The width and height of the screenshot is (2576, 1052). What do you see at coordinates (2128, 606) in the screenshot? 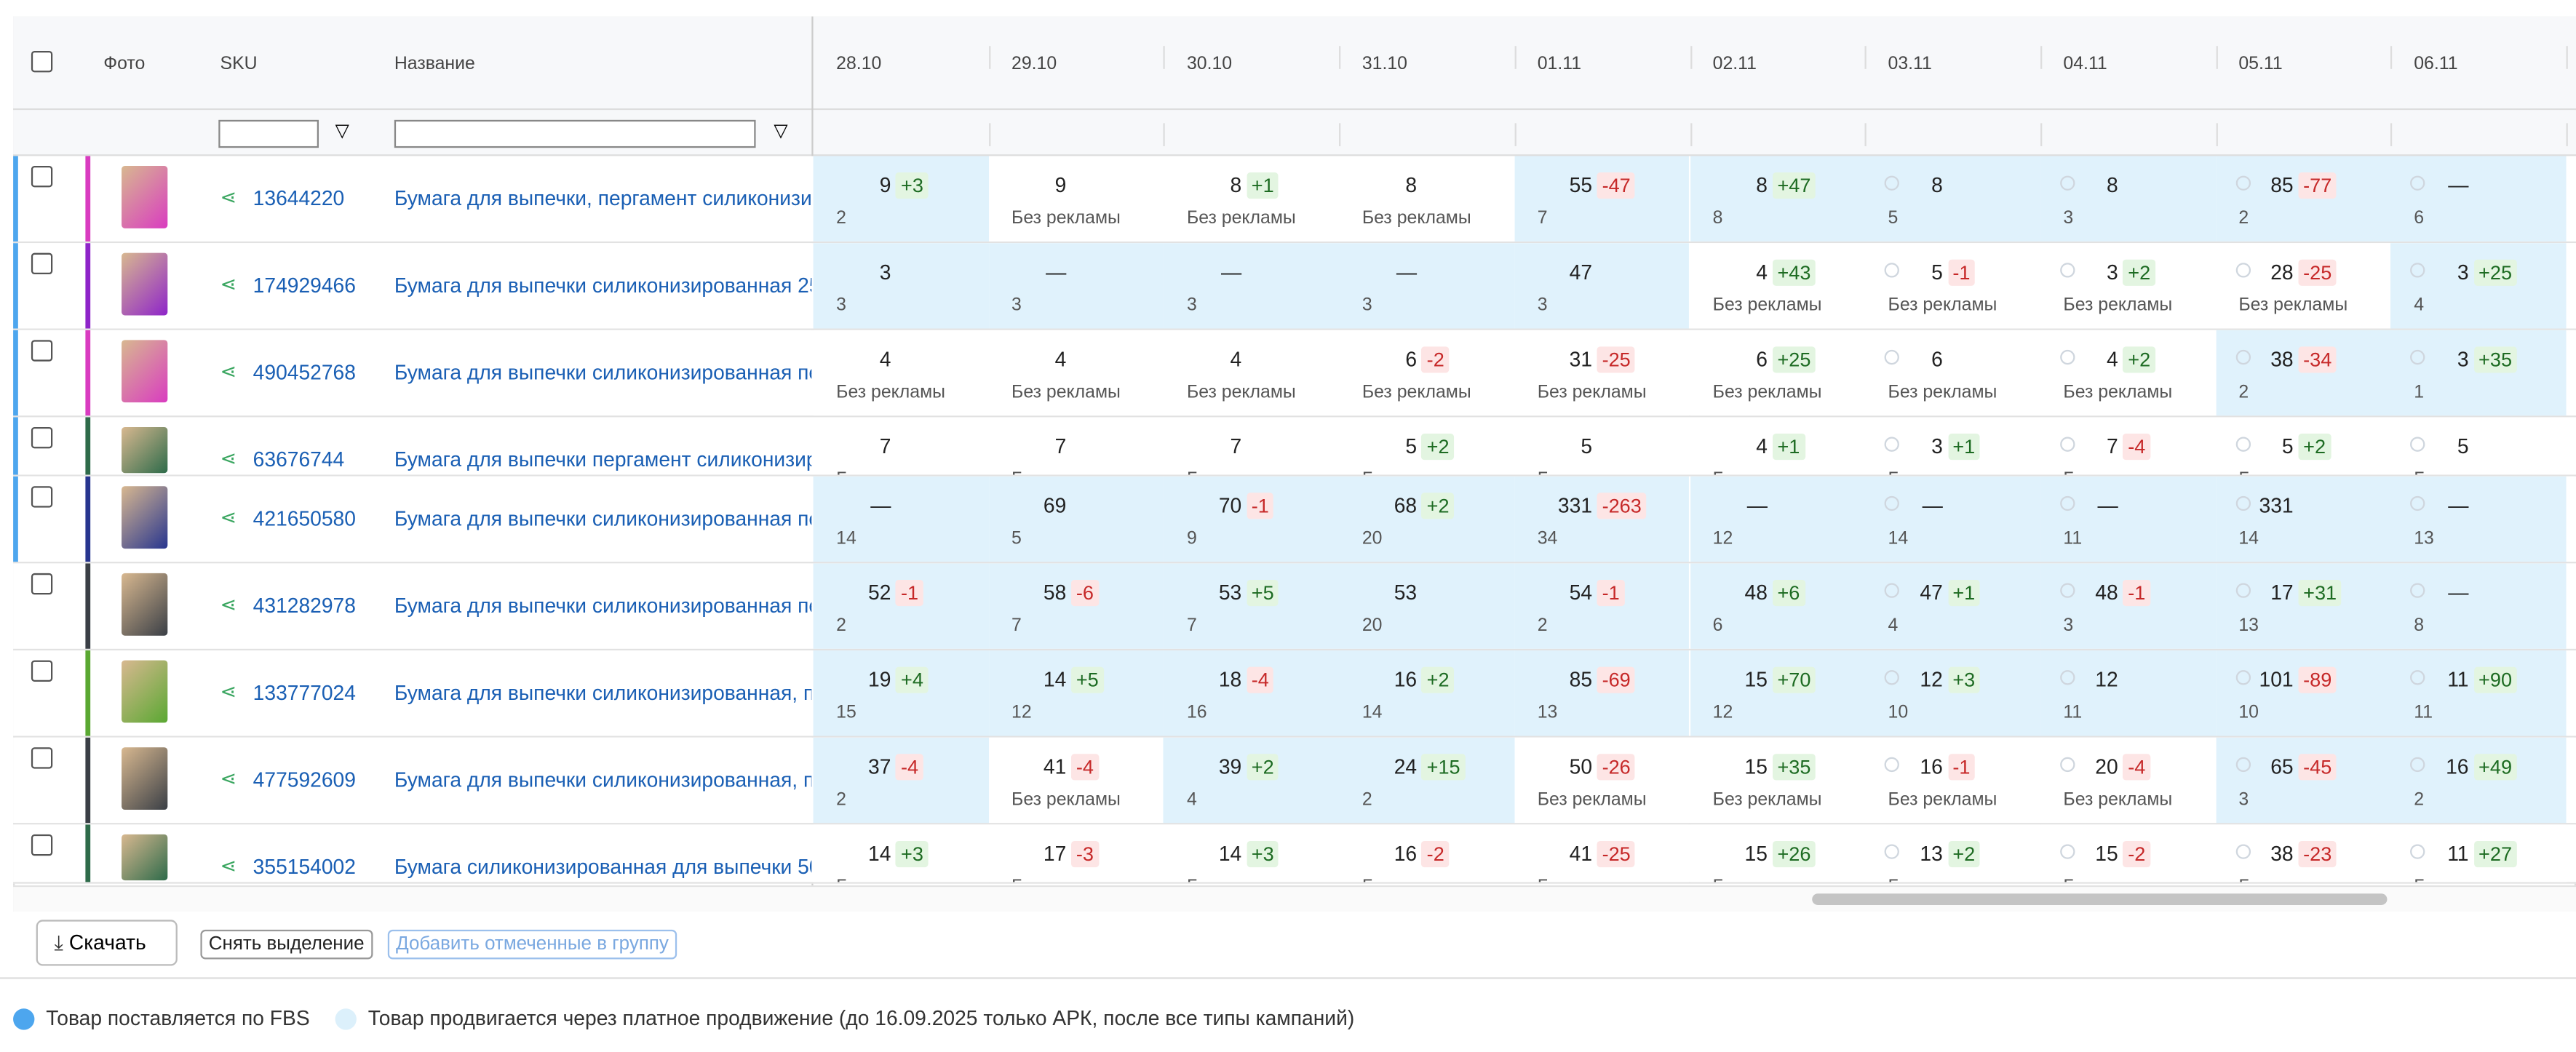
I see `day-cell: 48 -1 3` at bounding box center [2128, 606].